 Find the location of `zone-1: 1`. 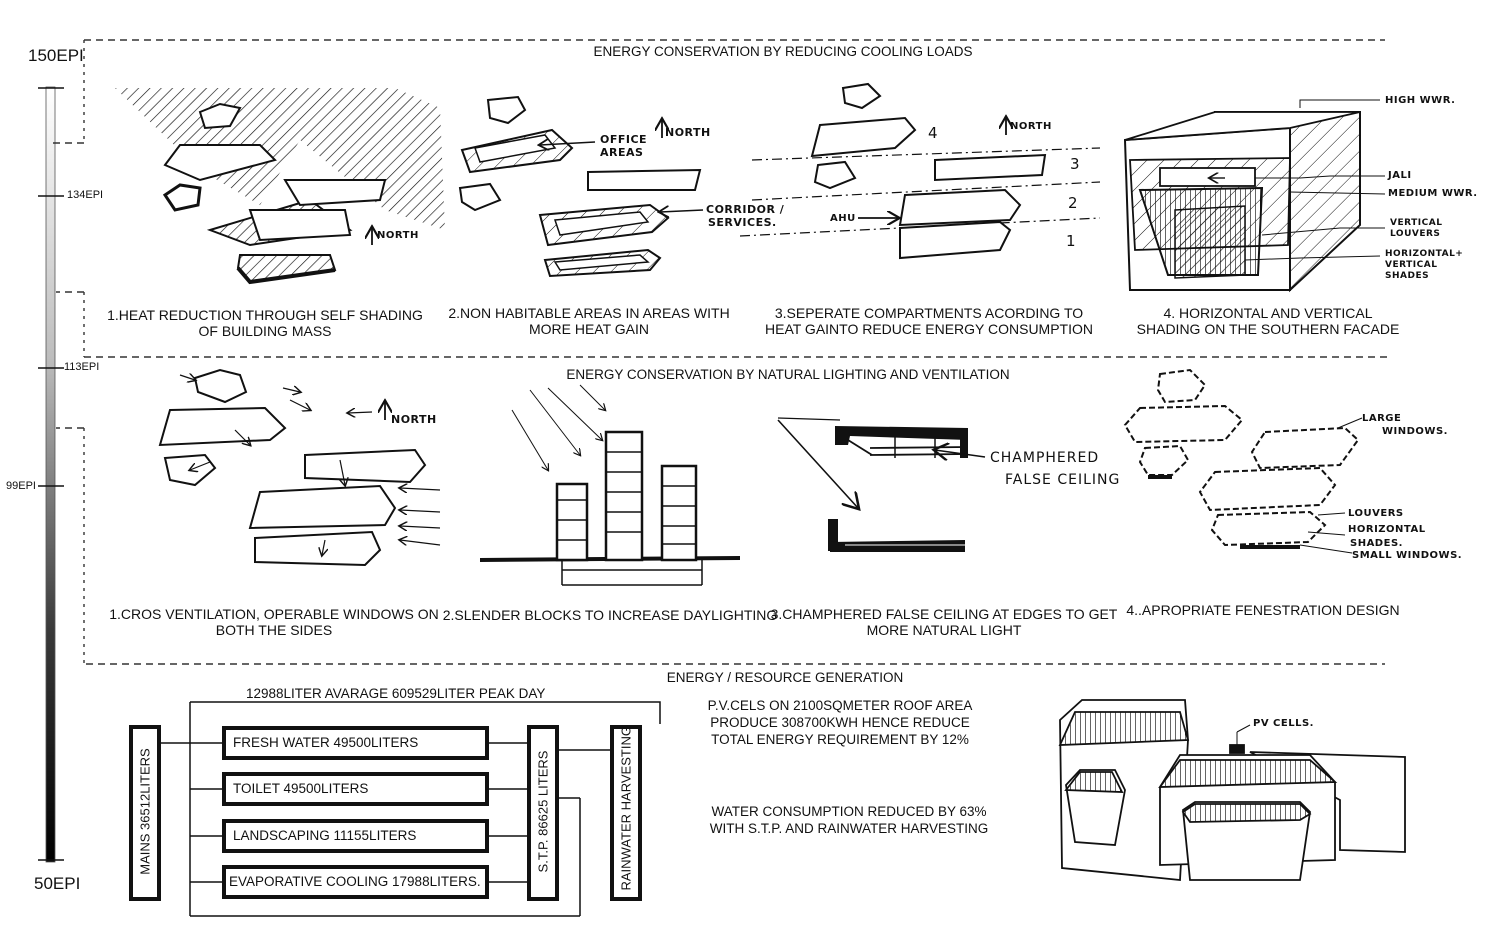

zone-1: 1 is located at coordinates (1071, 241).